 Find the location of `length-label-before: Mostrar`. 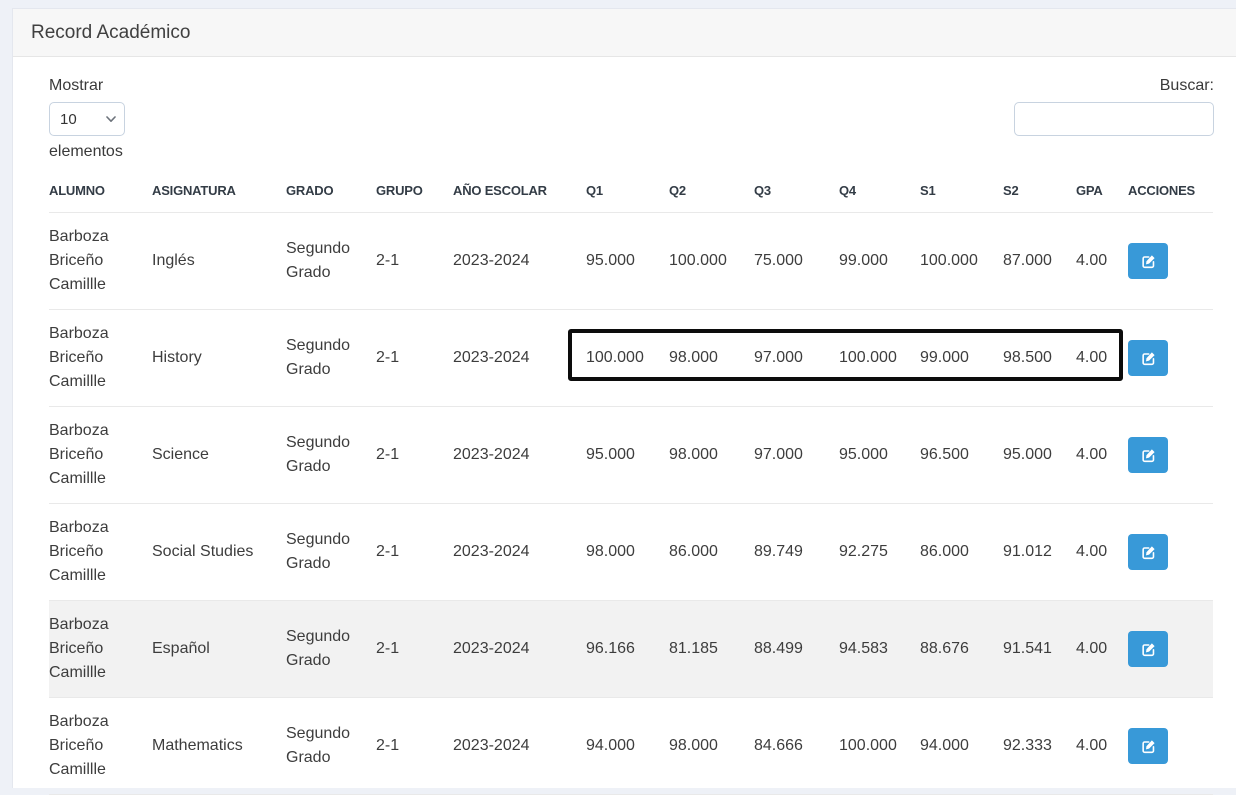

length-label-before: Mostrar is located at coordinates (76, 85).